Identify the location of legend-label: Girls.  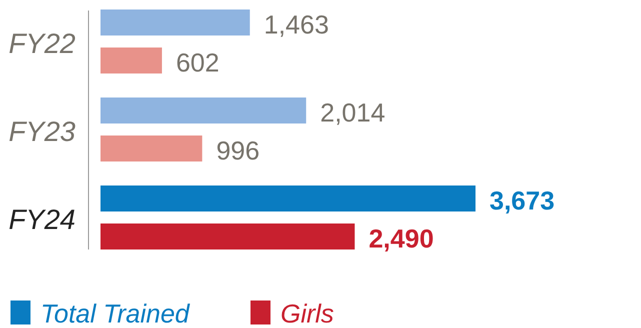
(307, 313).